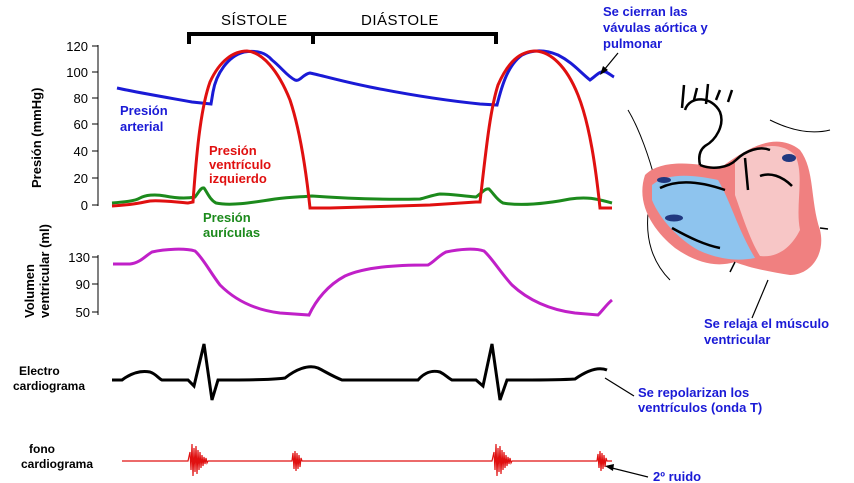  Describe the element at coordinates (342, 28) in the screenshot. I see `phase-bars: SÍSTOLE DIÁSTOLE` at that location.